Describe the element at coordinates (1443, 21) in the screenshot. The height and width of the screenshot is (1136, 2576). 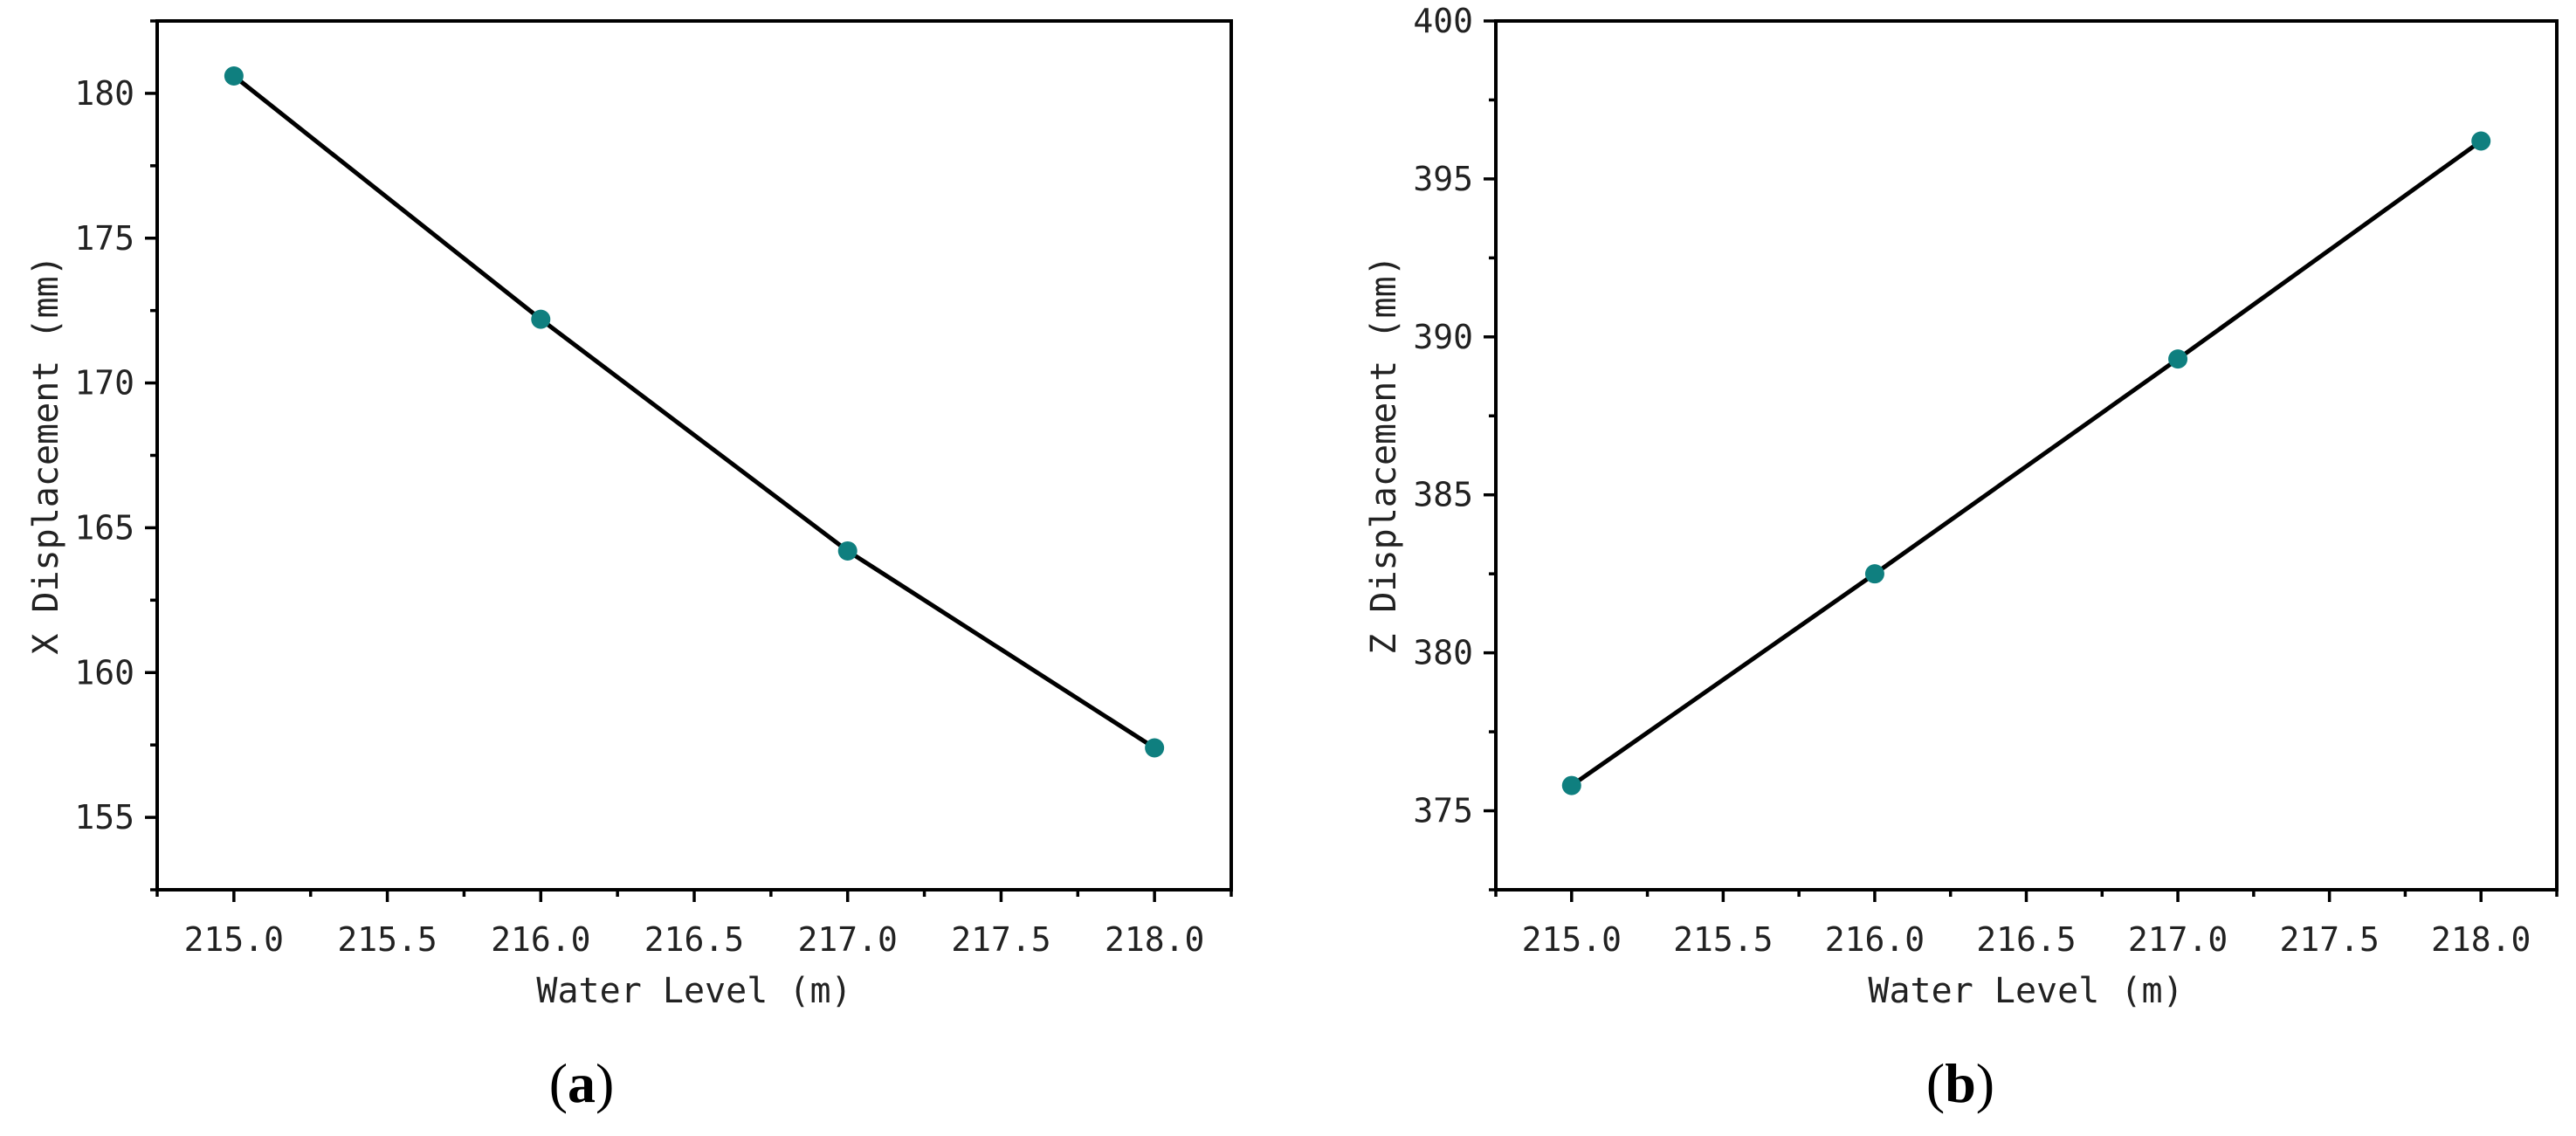
I see `y-tick-label: 400` at that location.